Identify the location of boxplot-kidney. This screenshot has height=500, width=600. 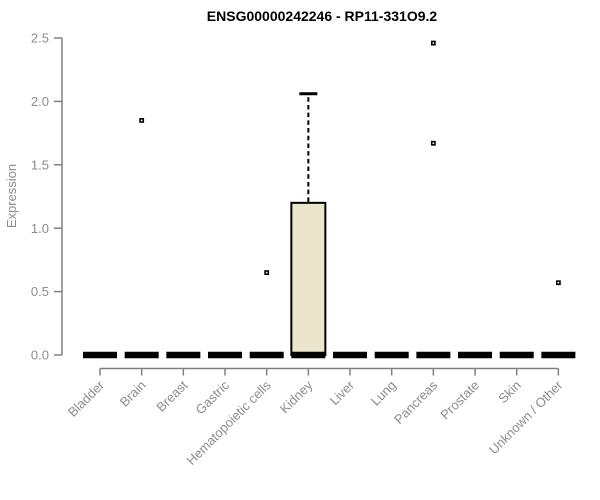
(308, 225).